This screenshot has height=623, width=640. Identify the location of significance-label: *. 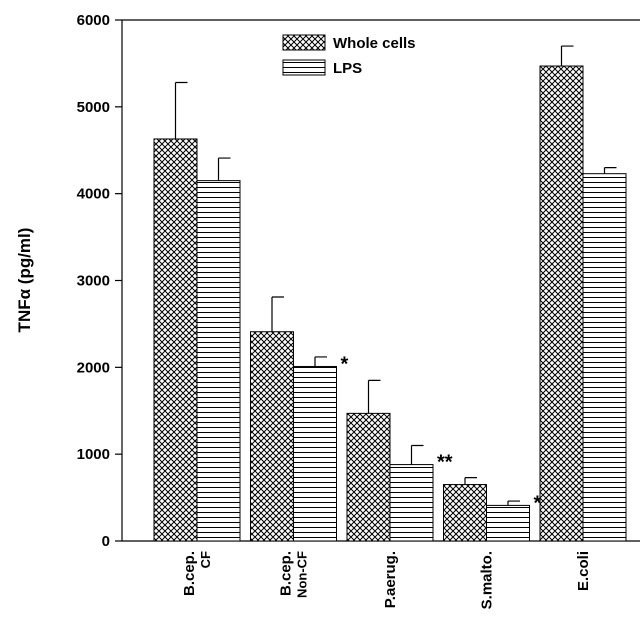
(345, 364).